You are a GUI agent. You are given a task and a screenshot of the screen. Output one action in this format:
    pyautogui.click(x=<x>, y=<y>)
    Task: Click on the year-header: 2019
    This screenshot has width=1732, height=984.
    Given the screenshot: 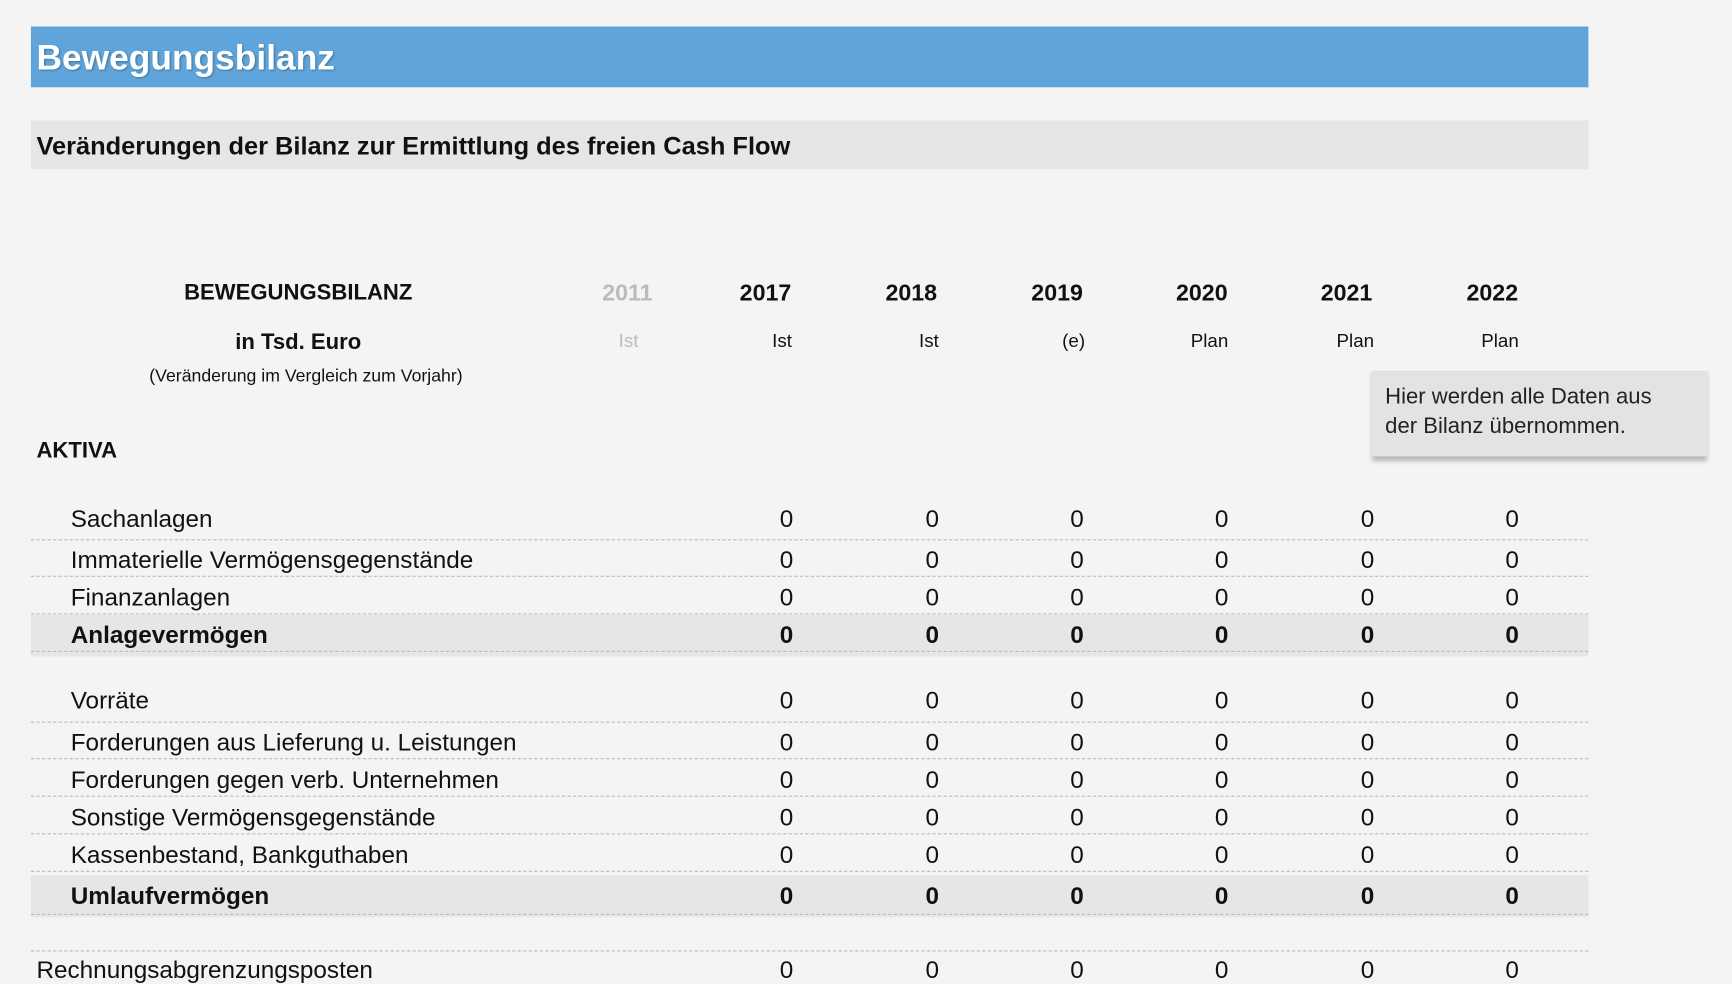 What is the action you would take?
    pyautogui.click(x=1057, y=293)
    